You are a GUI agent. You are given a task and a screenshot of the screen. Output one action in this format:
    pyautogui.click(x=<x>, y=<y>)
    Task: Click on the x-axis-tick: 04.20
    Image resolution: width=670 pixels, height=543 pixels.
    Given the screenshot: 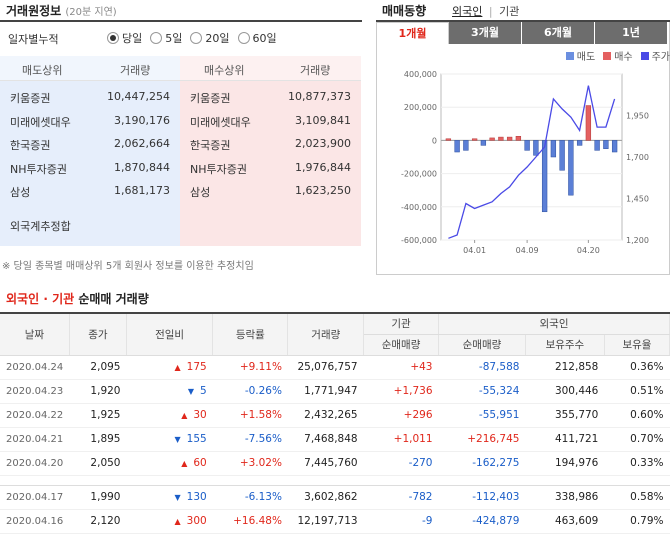 What is the action you would take?
    pyautogui.click(x=588, y=250)
    